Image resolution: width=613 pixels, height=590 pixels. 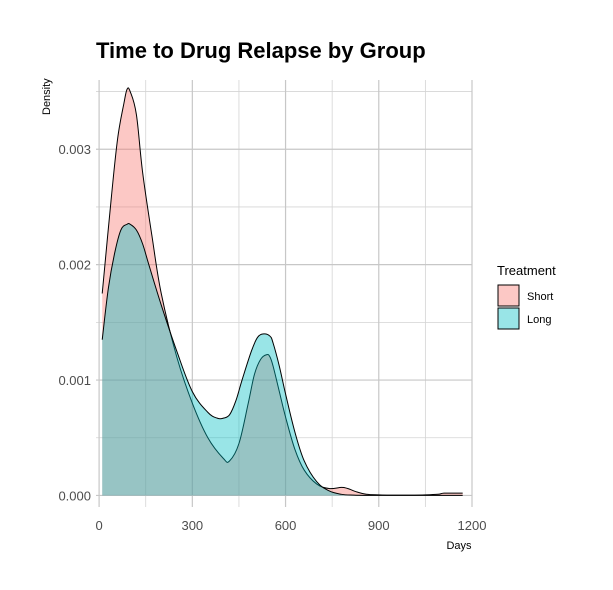 I want to click on x-tick-label: 600, so click(x=286, y=525).